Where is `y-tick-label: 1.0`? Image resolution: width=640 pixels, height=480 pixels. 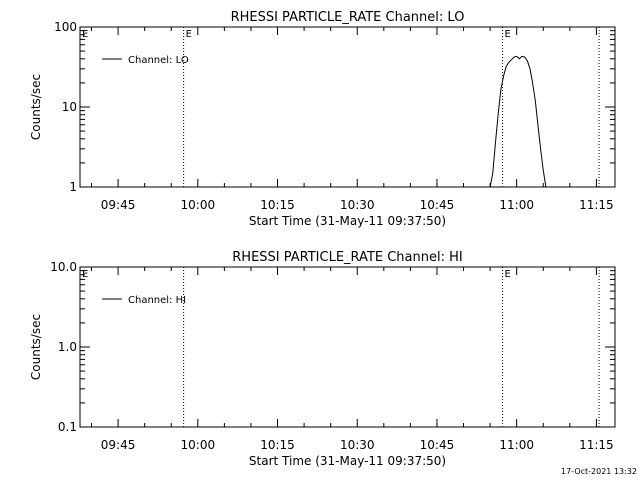
y-tick-label: 1.0 is located at coordinates (67, 347).